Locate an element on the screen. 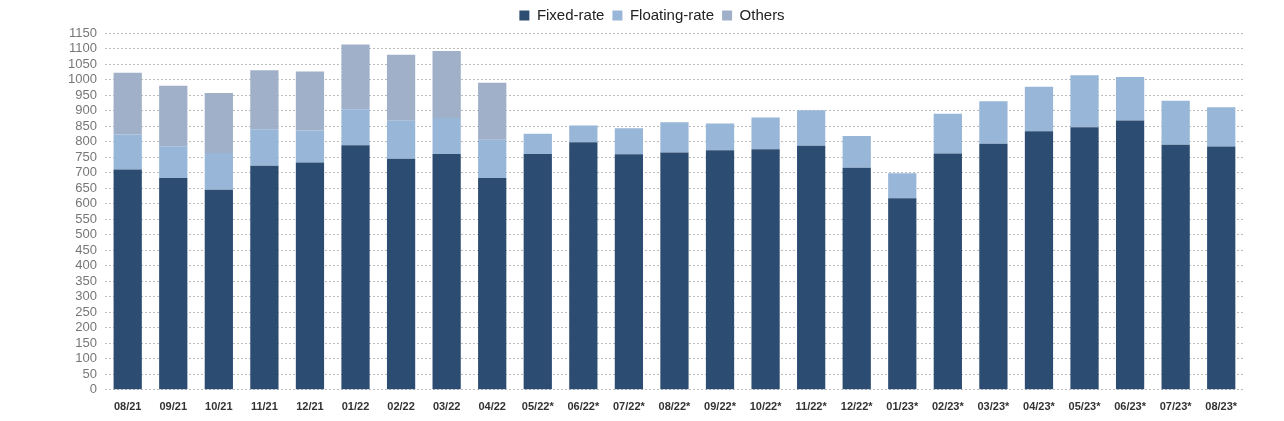  x-tick-label: 04/22 is located at coordinates (492, 406).